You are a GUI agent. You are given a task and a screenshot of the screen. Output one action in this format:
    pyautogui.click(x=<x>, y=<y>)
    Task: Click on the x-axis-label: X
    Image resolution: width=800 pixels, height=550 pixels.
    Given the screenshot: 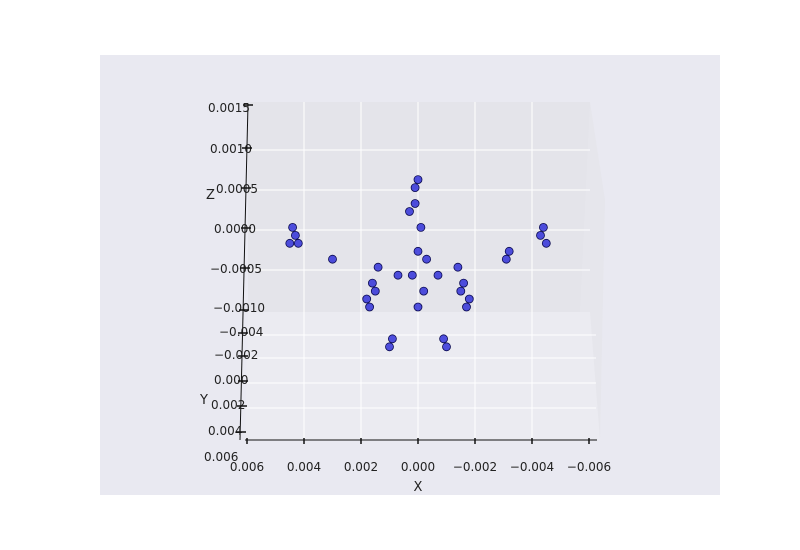 What is the action you would take?
    pyautogui.click(x=418, y=487)
    